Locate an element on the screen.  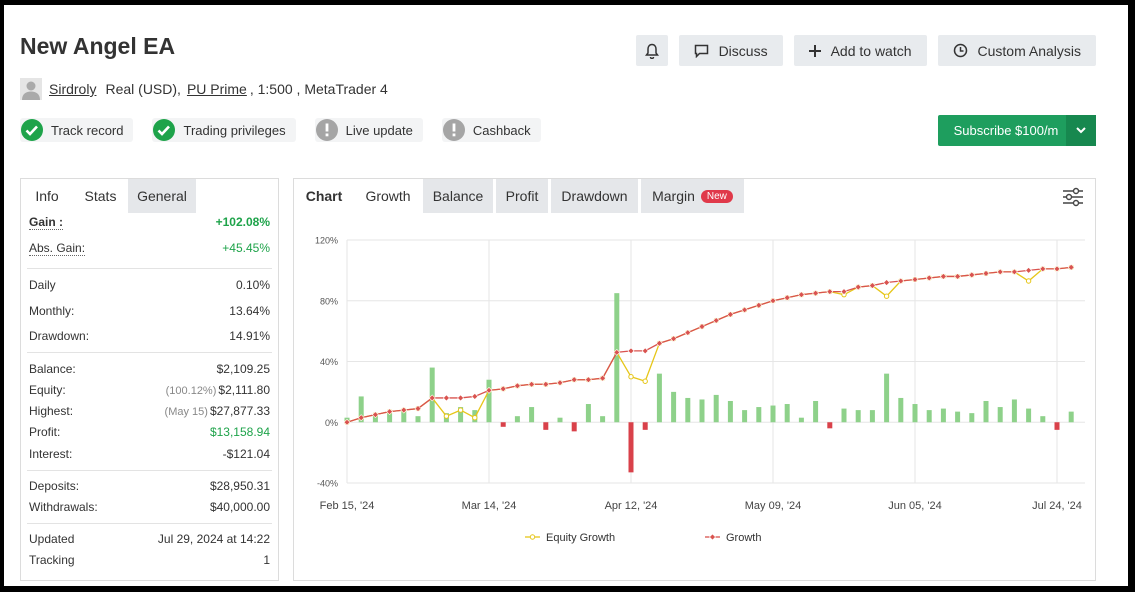
stat-row: Drawdown: 14.91% is located at coordinates (149, 336).